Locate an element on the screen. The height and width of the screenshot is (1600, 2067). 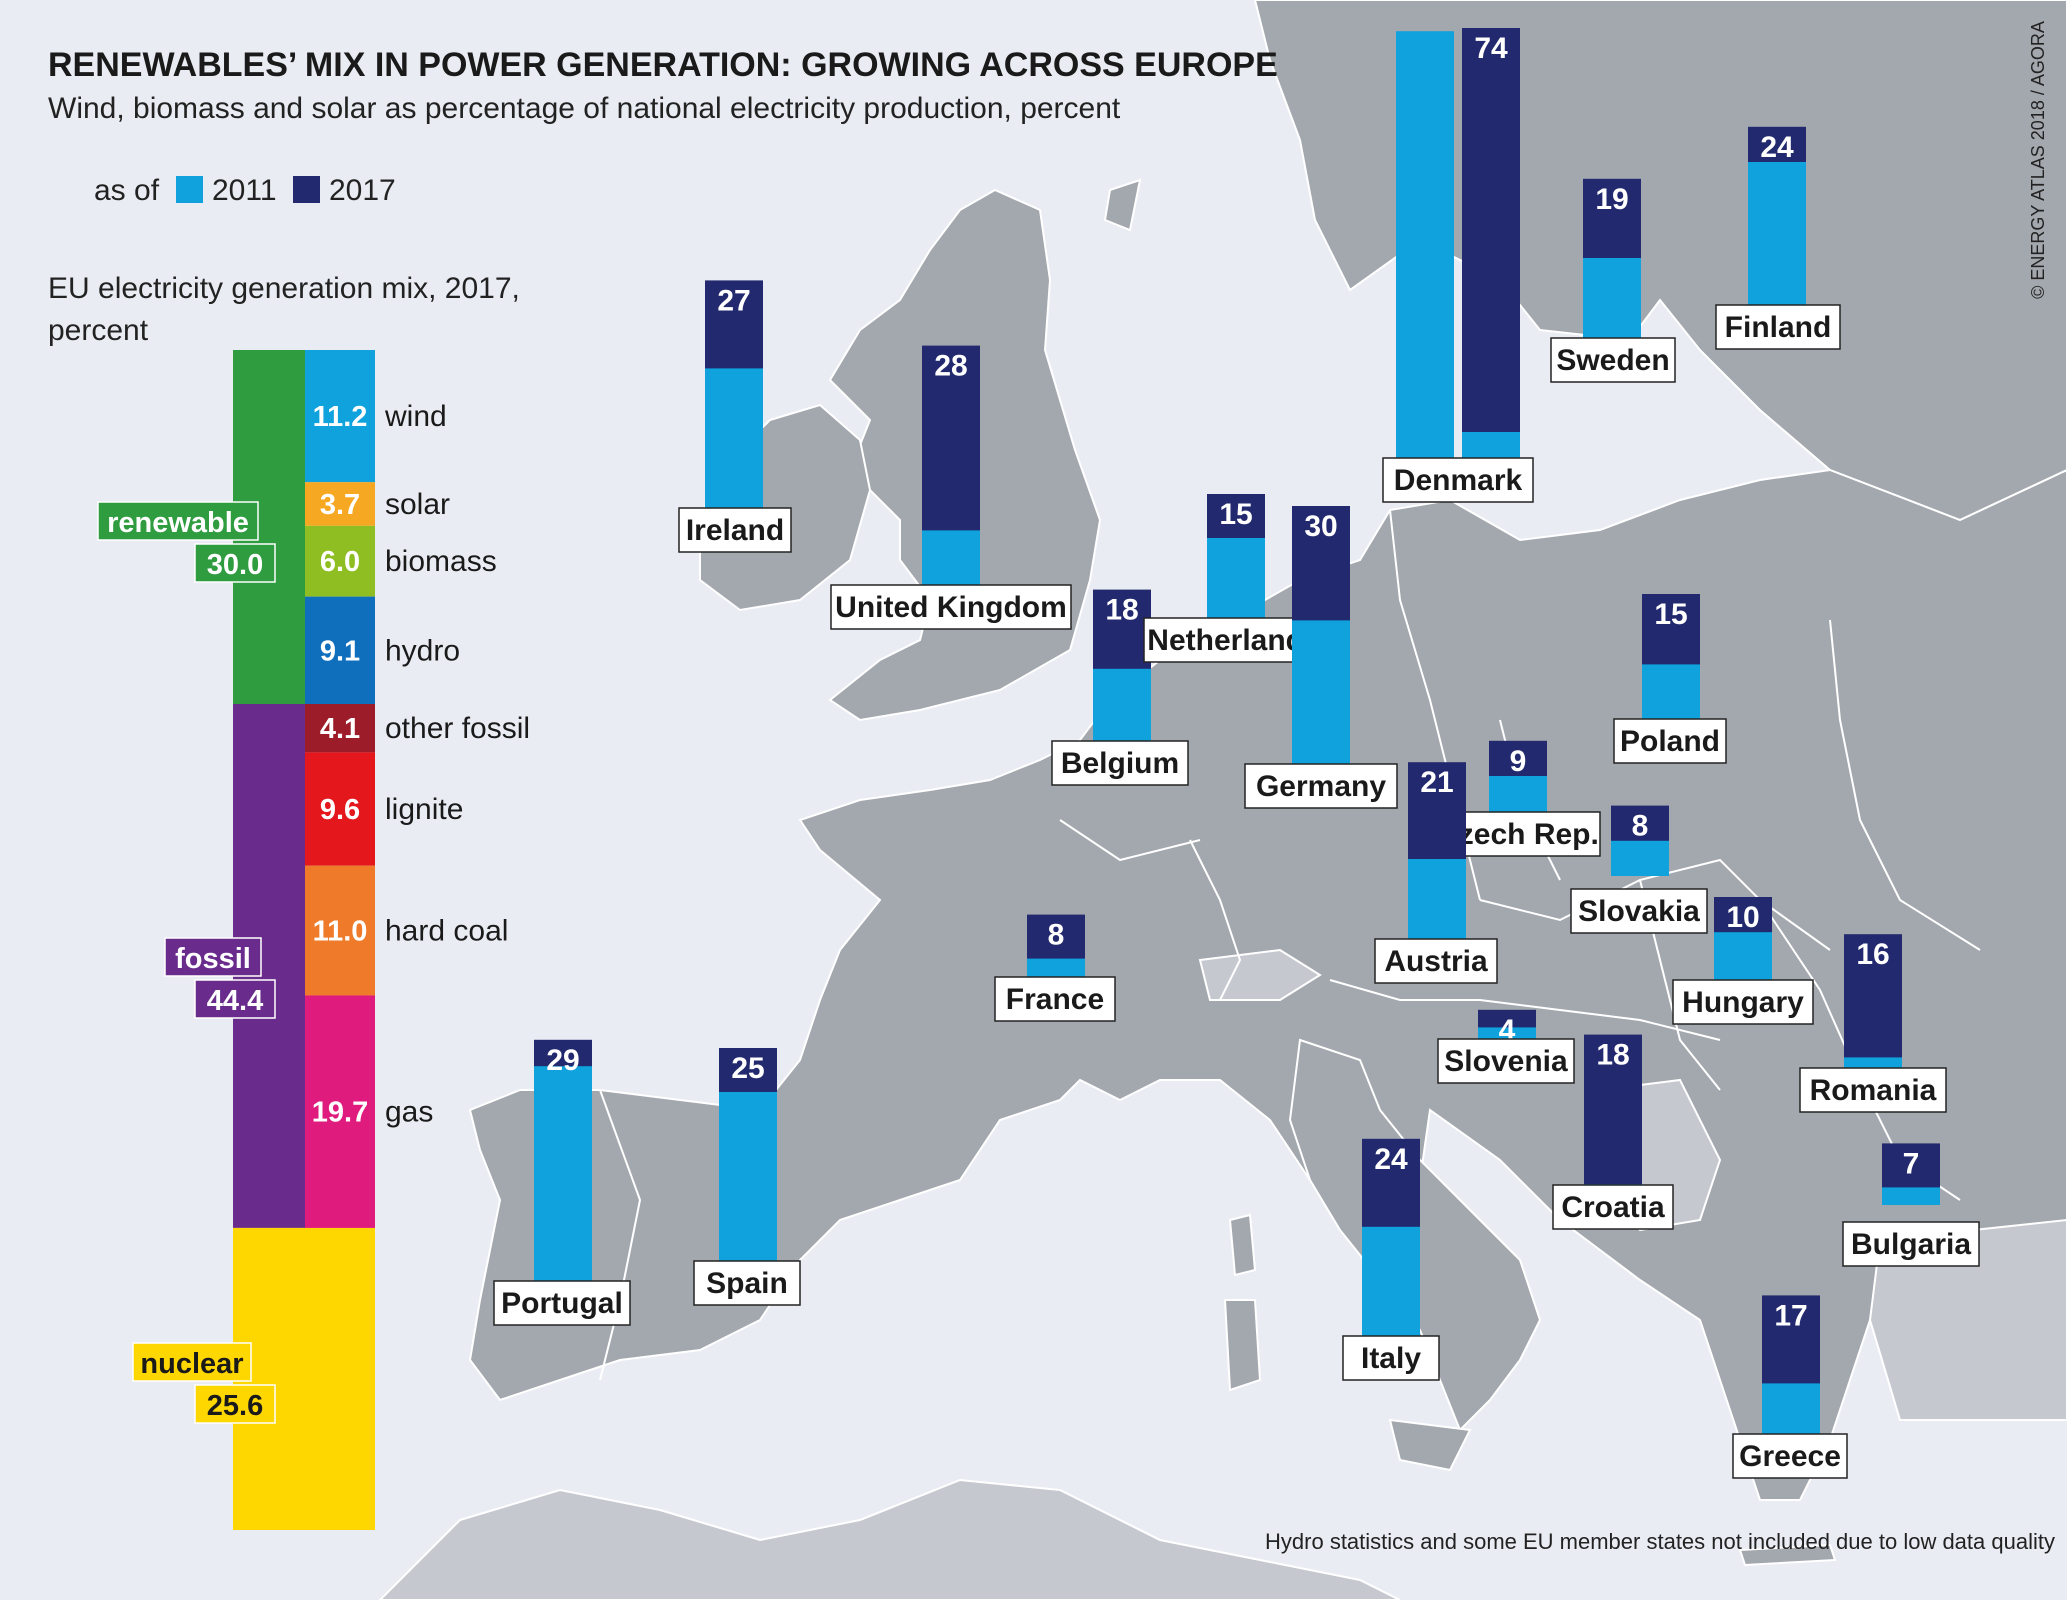
mix-segment-label: gas is located at coordinates (409, 1112).